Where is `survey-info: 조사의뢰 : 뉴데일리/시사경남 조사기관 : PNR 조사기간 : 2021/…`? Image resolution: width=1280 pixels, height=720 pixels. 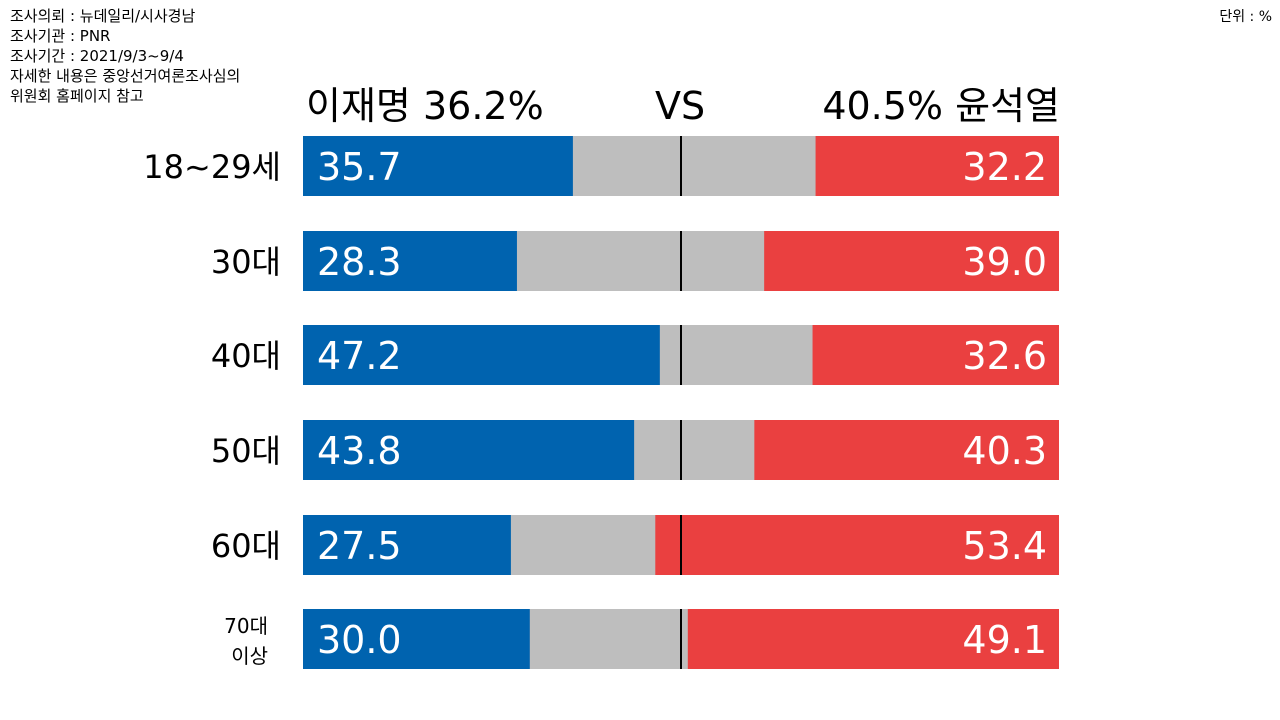
survey-info: 조사의뢰 : 뉴데일리/시사경남 조사기관 : PNR 조사기간 : 2021/… is located at coordinates (125, 56).